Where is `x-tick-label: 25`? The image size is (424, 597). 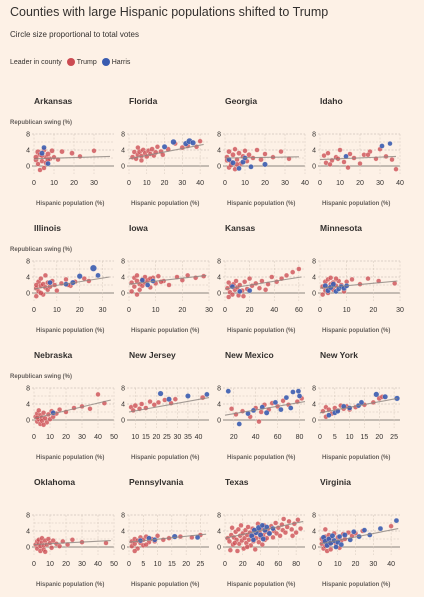 x-tick-label: 25 is located at coordinates (167, 437).